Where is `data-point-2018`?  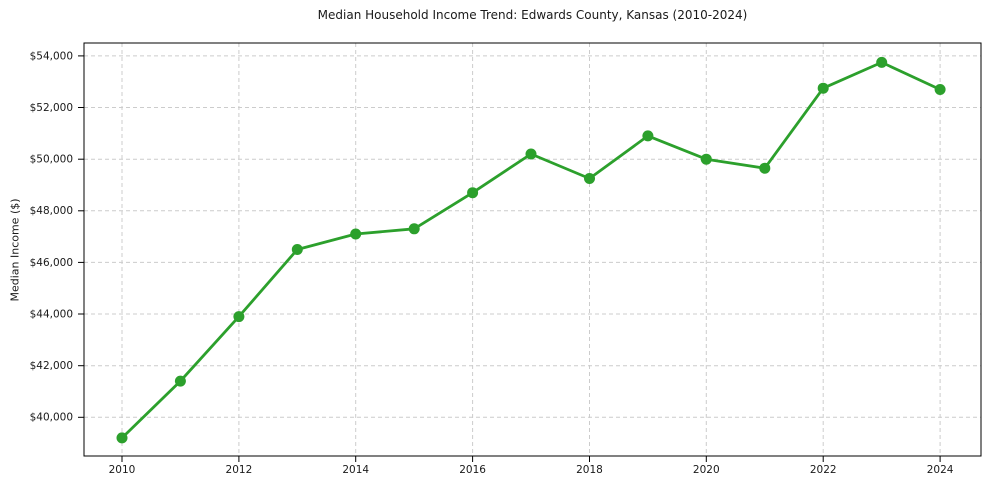 data-point-2018 is located at coordinates (589, 178).